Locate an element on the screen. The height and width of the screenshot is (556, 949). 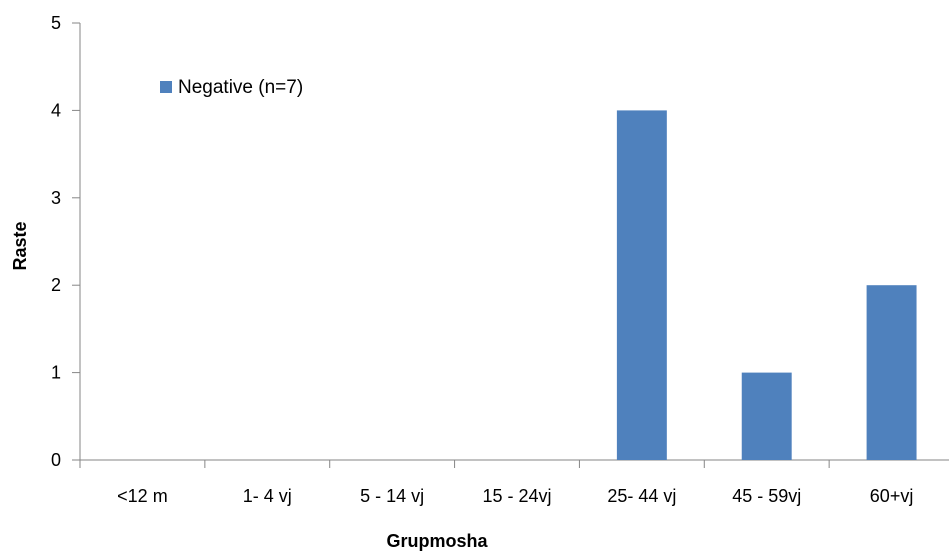
x-tick-label: 60+vj is located at coordinates (892, 496).